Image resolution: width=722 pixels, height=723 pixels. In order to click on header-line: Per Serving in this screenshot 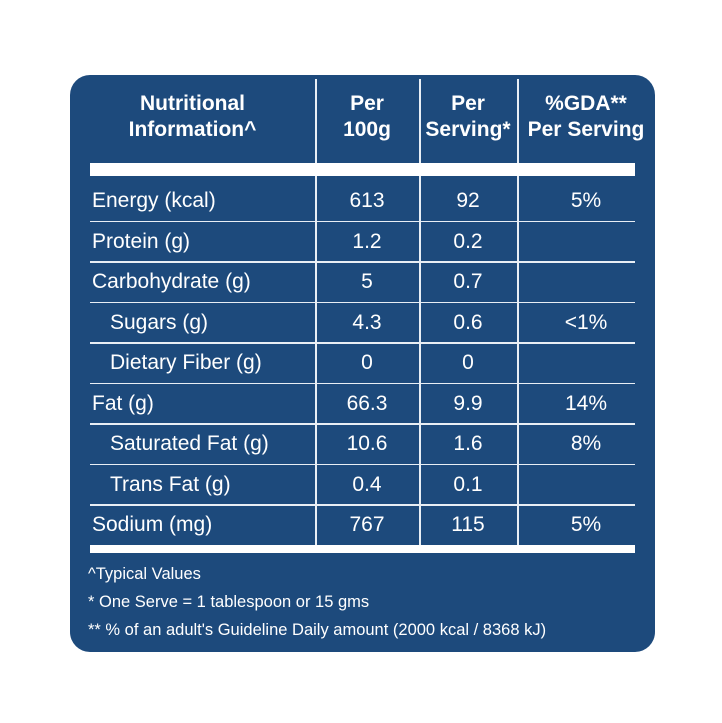, I will do `click(586, 129)`.